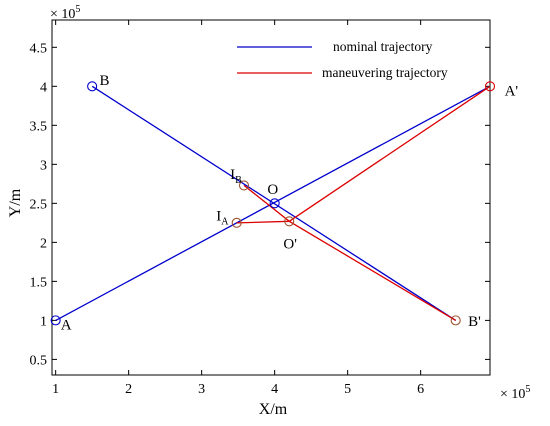  I want to click on y-axis-multiplier: × 10⁵, so click(65, 13).